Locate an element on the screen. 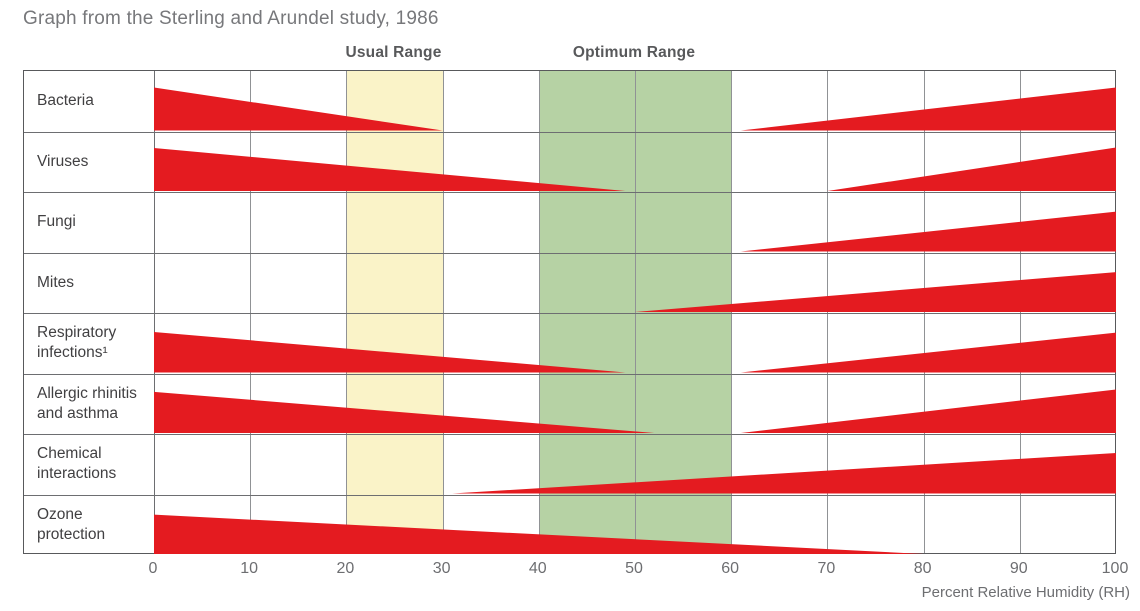 Image resolution: width=1140 pixels, height=611 pixels. x-tick-label: 80 is located at coordinates (922, 568).